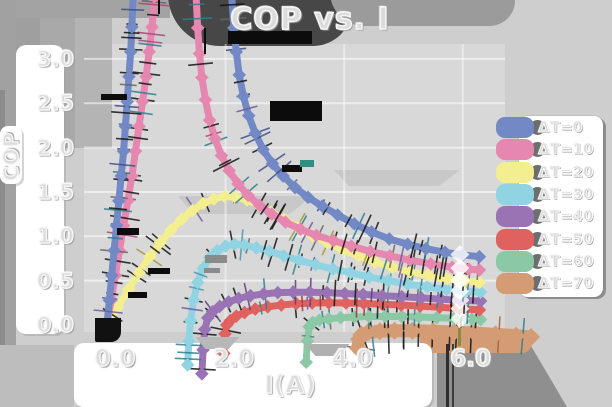 Image resolution: width=612 pixels, height=407 pixels. I want to click on legend-entry: ΔT=20, so click(554, 172).